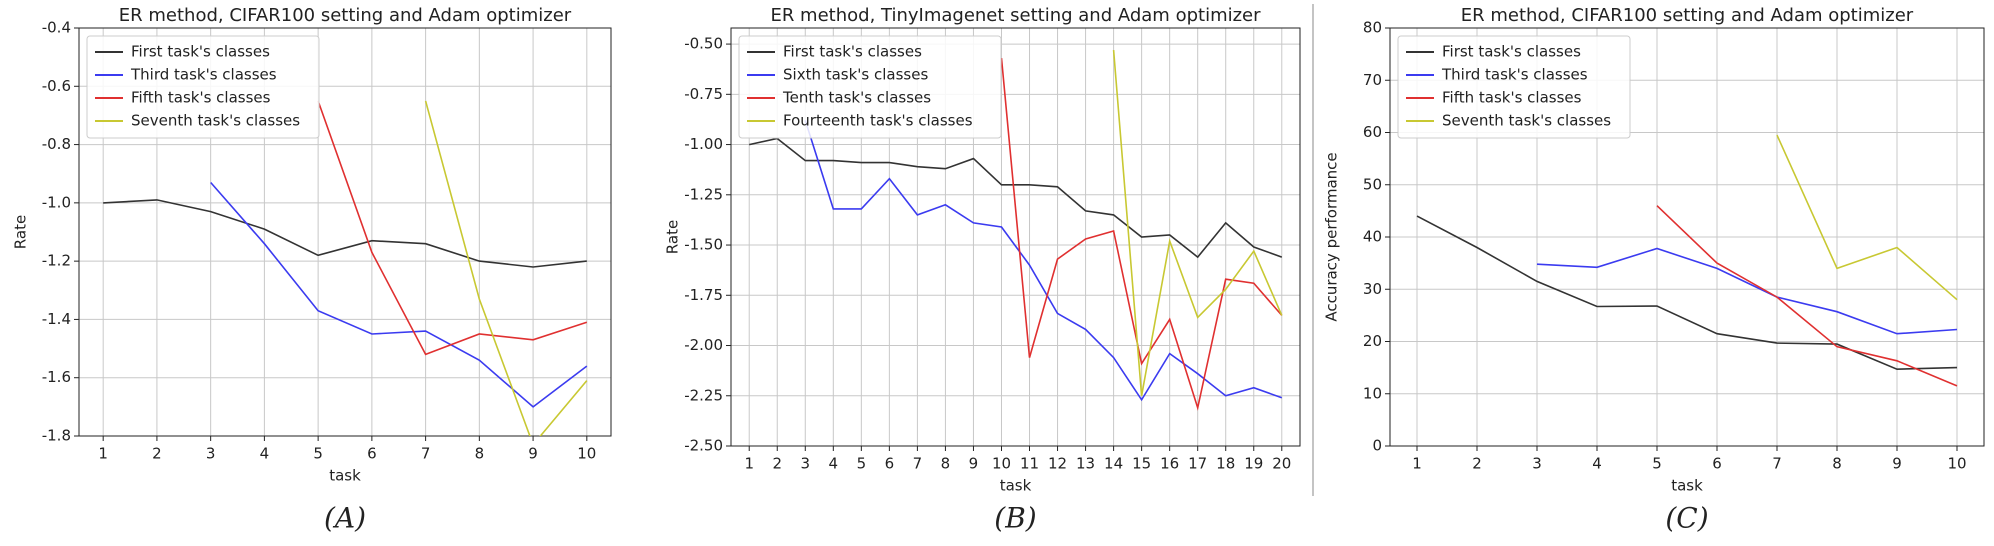 The width and height of the screenshot is (1994, 546). I want to click on y-tick-label: -1.50, so click(703, 245).